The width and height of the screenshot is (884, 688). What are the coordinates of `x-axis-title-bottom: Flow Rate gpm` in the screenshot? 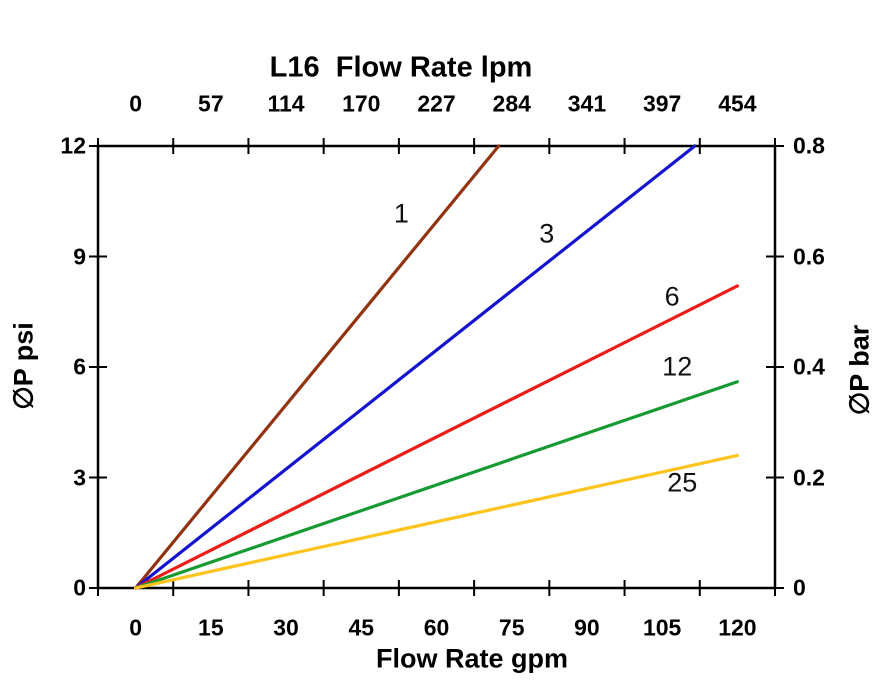 It's located at (472, 658).